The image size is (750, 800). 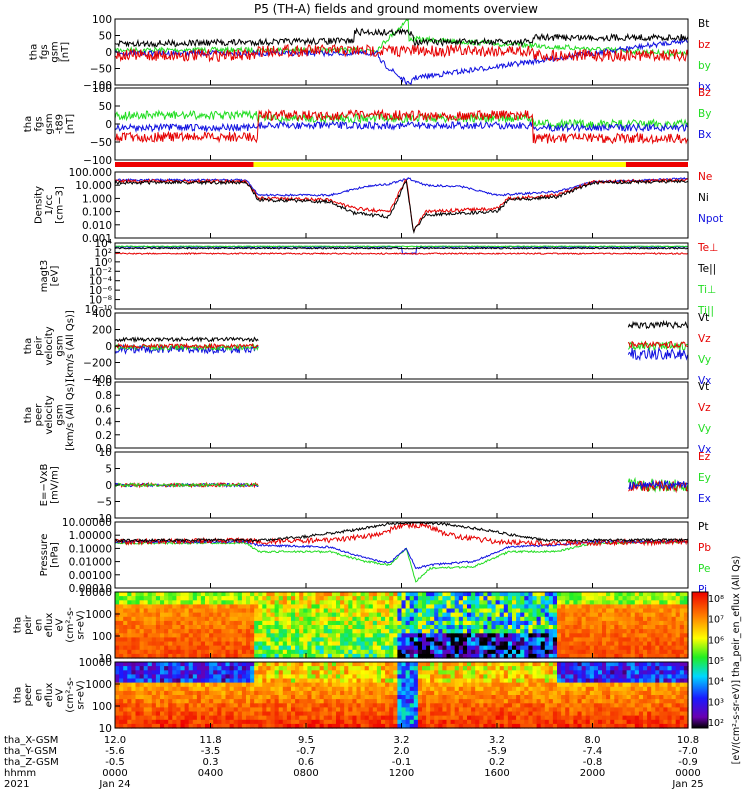 I want to click on ylabel-line: eV, so click(x=60, y=624).